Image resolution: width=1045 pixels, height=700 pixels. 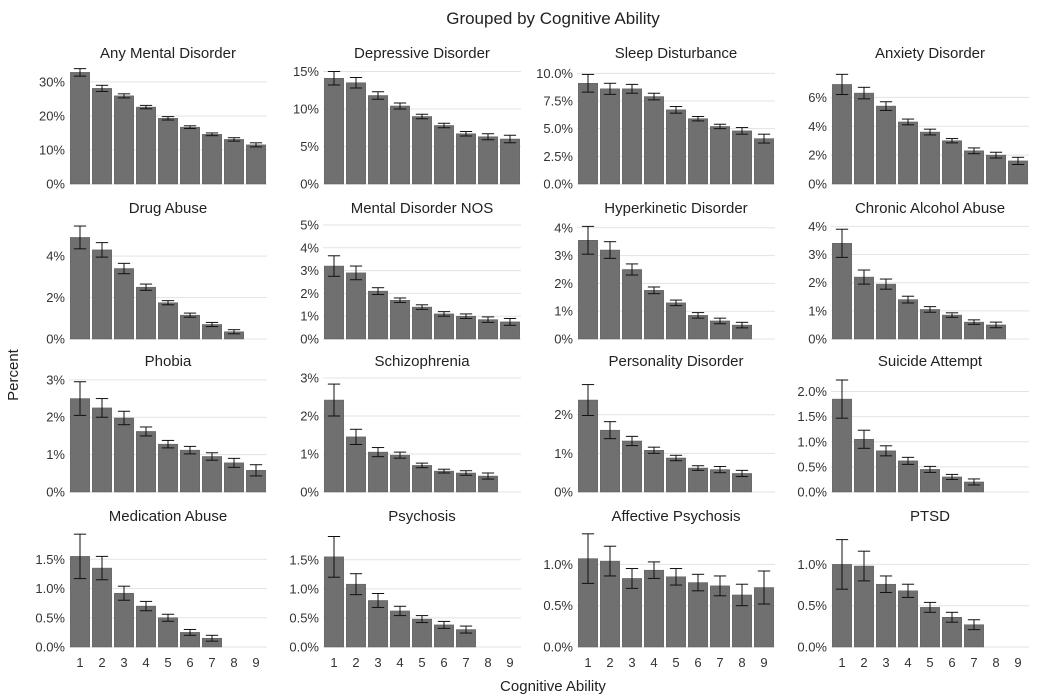 What do you see at coordinates (558, 128) in the screenshot?
I see `y-tick-label: 5.0%` at bounding box center [558, 128].